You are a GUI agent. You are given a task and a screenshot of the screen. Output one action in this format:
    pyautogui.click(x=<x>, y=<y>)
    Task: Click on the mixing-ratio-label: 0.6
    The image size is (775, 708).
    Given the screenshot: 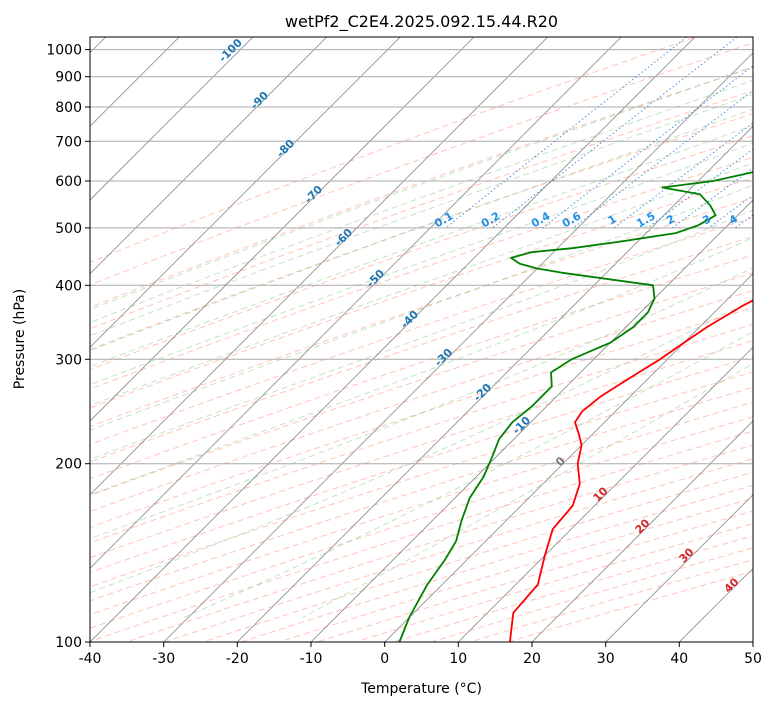 What is the action you would take?
    pyautogui.click(x=572, y=219)
    